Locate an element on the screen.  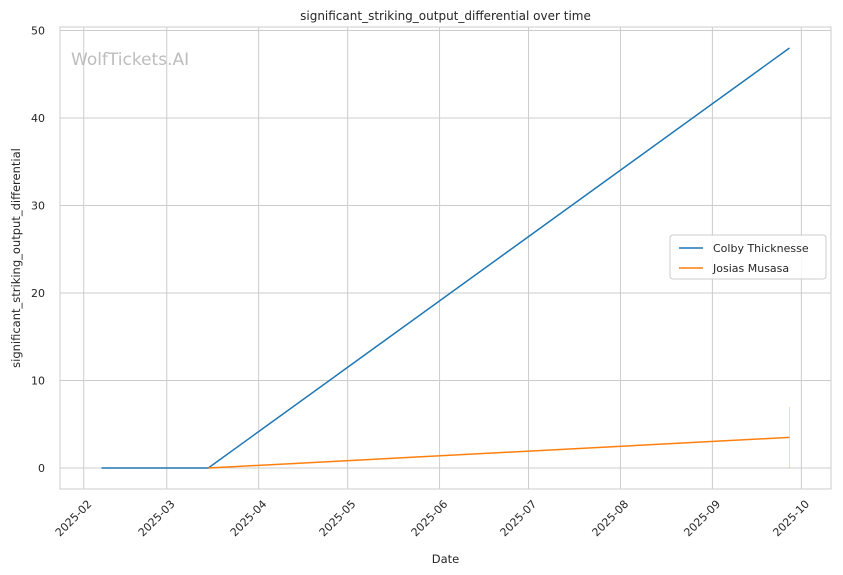
x-tick-label: 2025-03 is located at coordinates (157, 519).